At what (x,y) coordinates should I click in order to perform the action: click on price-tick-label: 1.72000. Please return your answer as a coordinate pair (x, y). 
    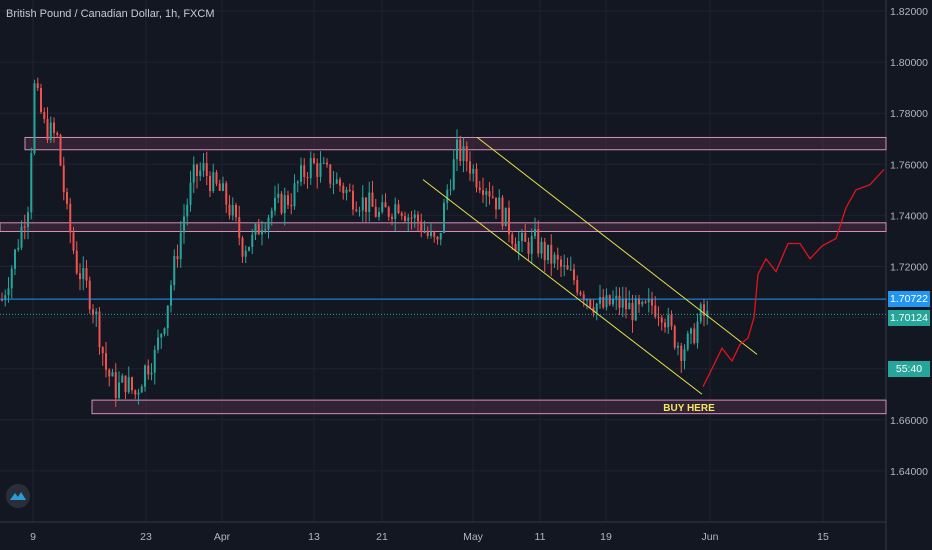
    Looking at the image, I should click on (909, 268).